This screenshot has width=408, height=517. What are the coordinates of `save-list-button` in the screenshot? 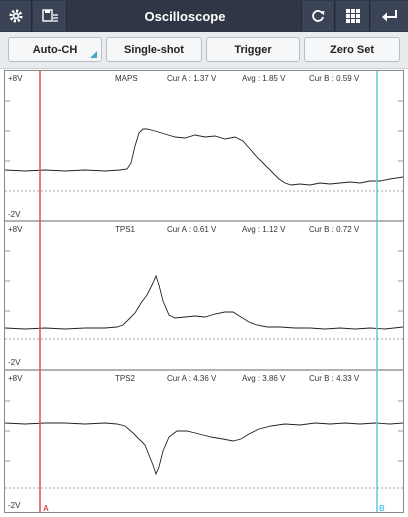 It's located at (50, 16).